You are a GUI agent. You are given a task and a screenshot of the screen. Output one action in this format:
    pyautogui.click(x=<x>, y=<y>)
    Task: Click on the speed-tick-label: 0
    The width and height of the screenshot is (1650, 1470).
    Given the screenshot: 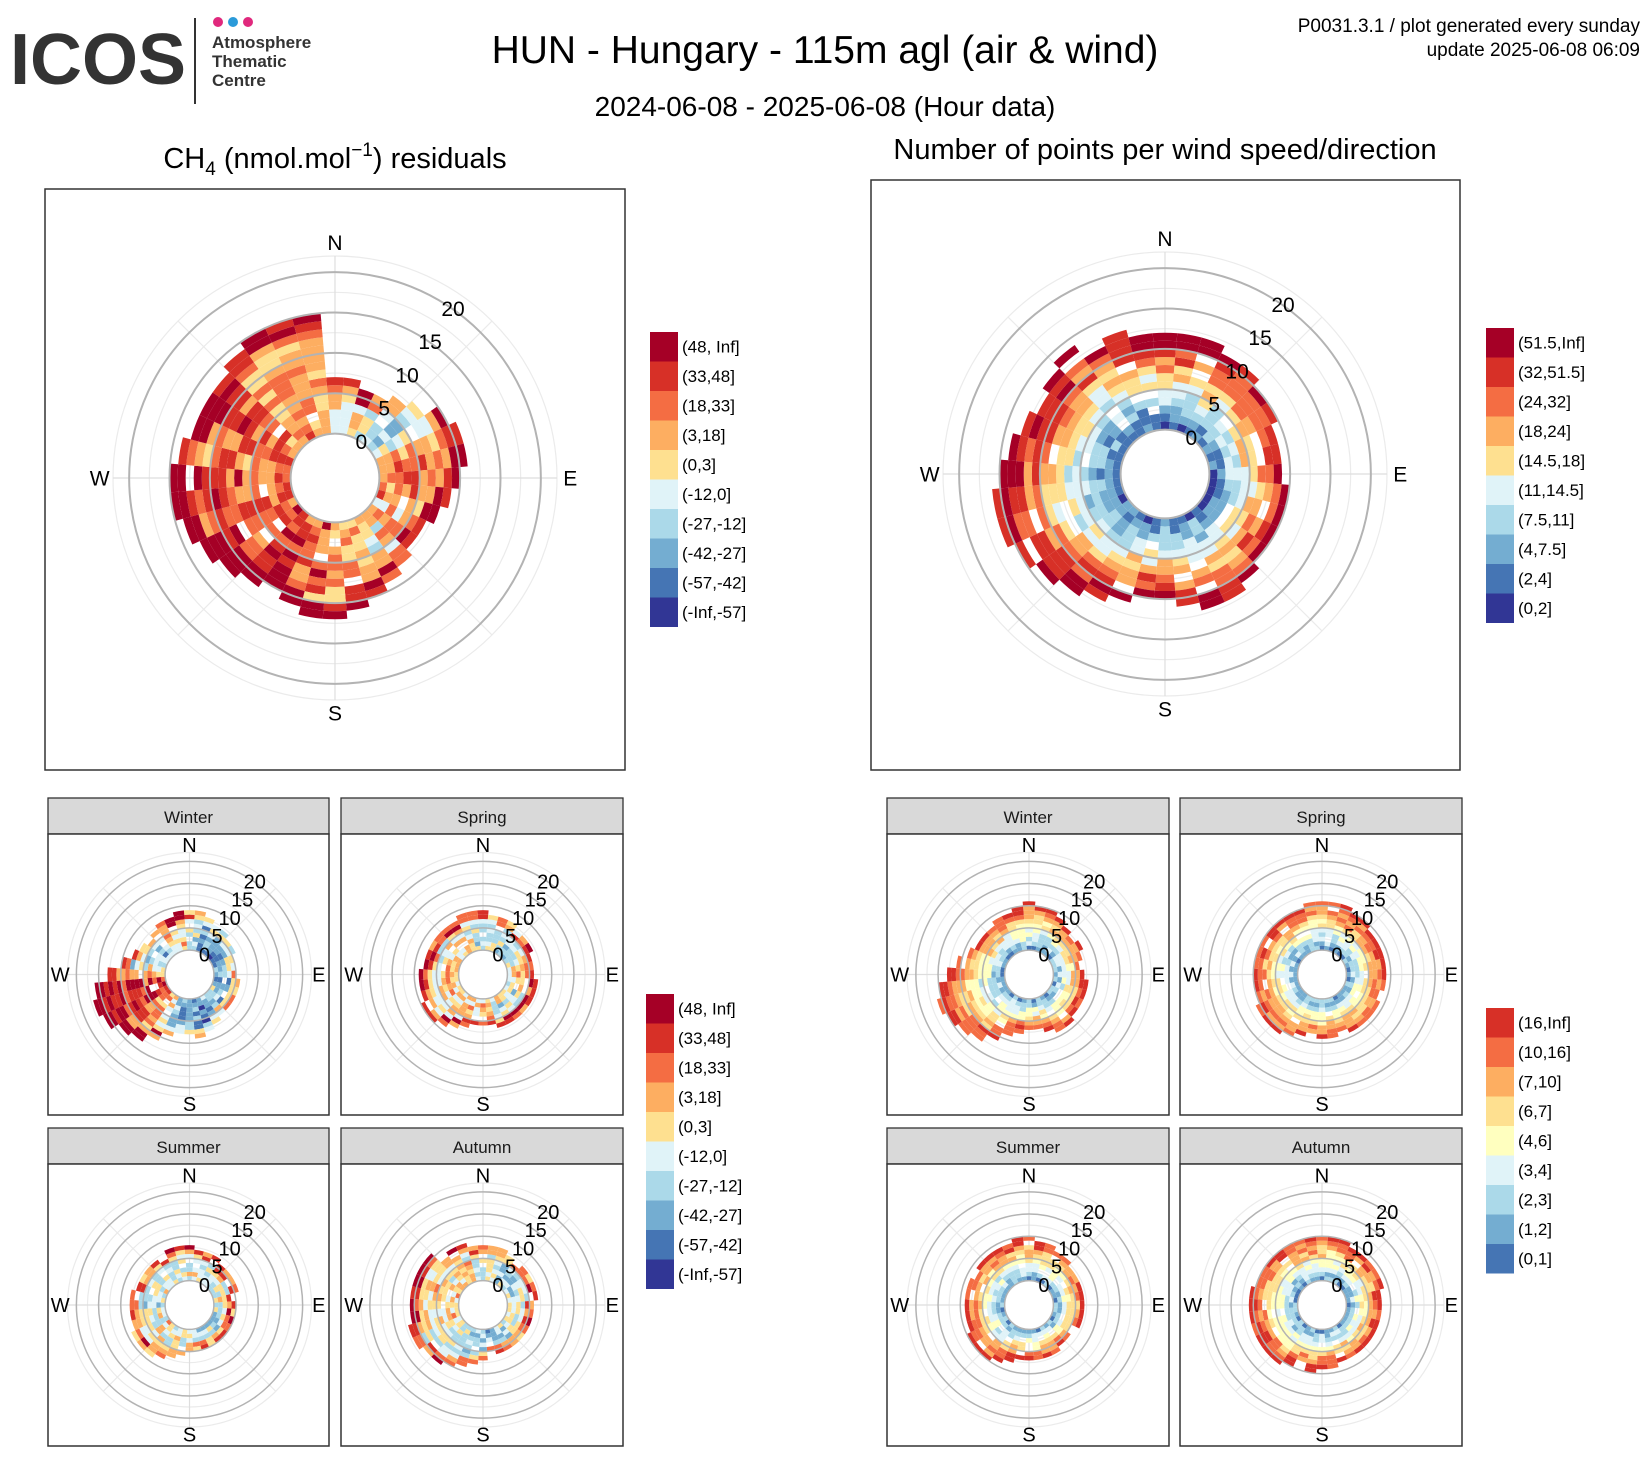 What is the action you would take?
    pyautogui.click(x=1043, y=955)
    